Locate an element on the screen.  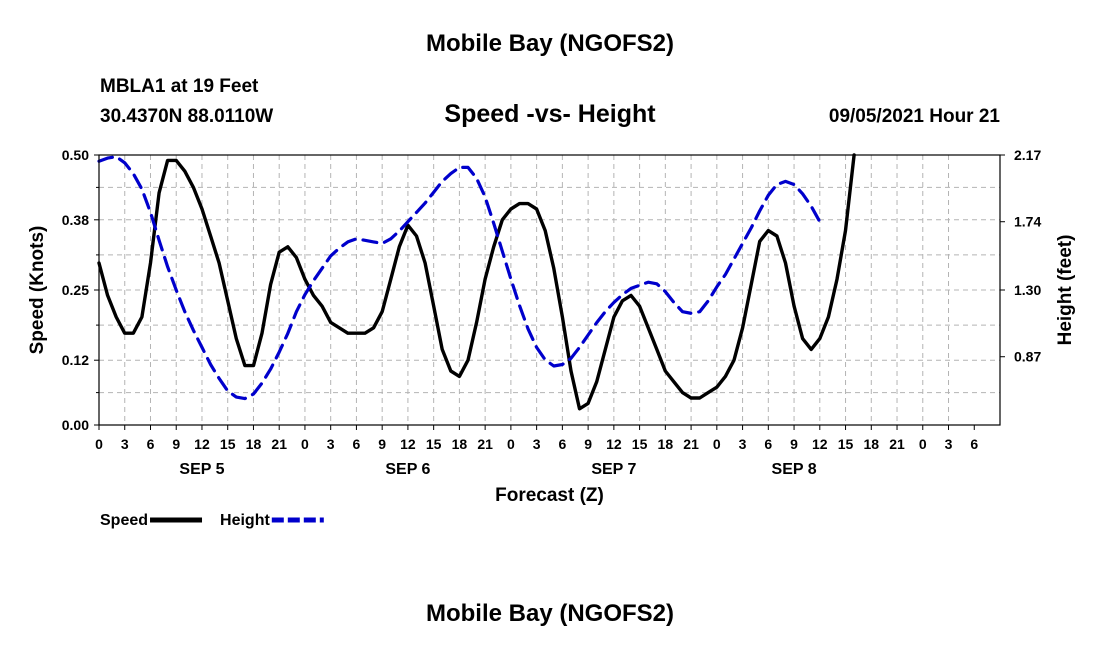
page-title: Mobile Bay (NGOFS2) is located at coordinates (550, 43).